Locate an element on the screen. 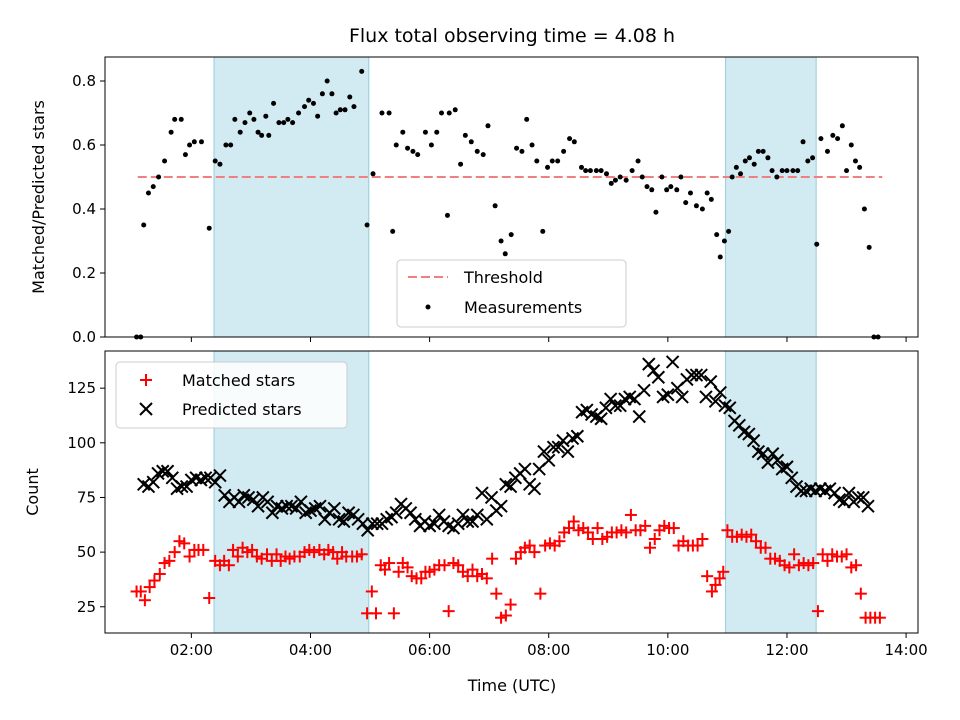 The image size is (960, 720). top-y-axis-label: Matched/Predicted stars is located at coordinates (38, 197).